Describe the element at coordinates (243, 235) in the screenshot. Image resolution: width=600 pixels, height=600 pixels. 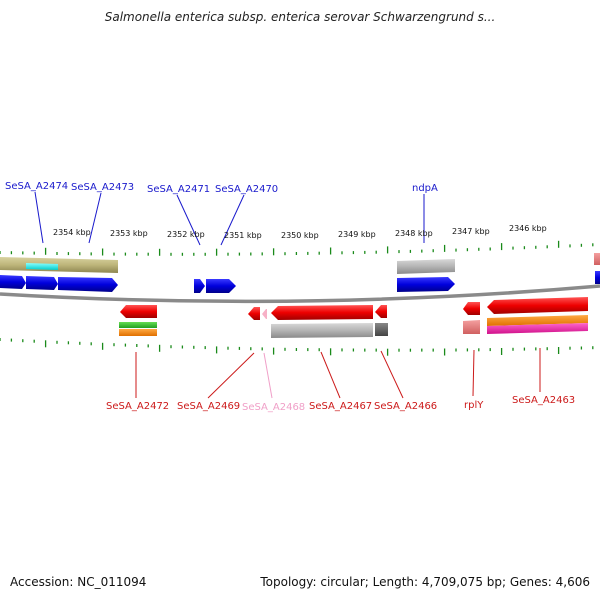
I see `kbp-tick-label: 2351 kbp` at that location.